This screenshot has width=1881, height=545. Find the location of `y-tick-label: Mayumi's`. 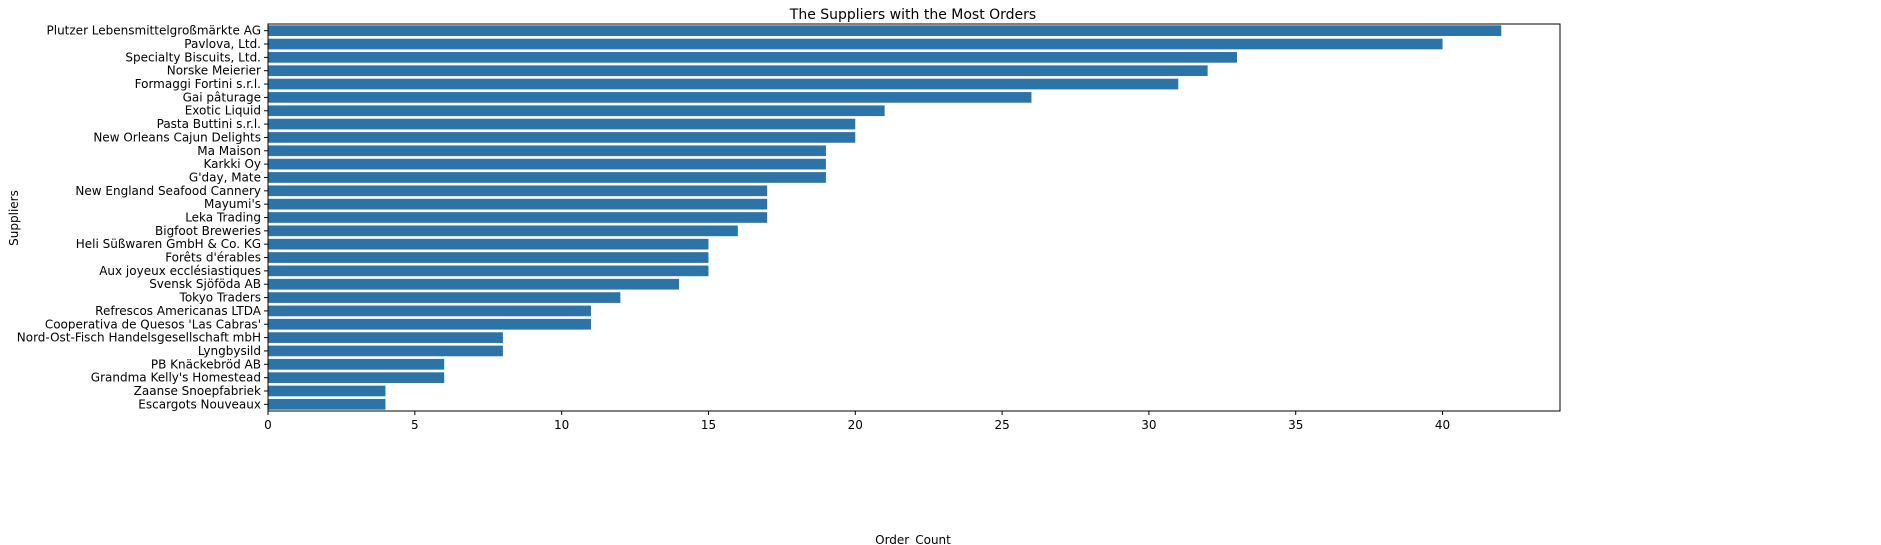

y-tick-label: Mayumi's is located at coordinates (232, 204).